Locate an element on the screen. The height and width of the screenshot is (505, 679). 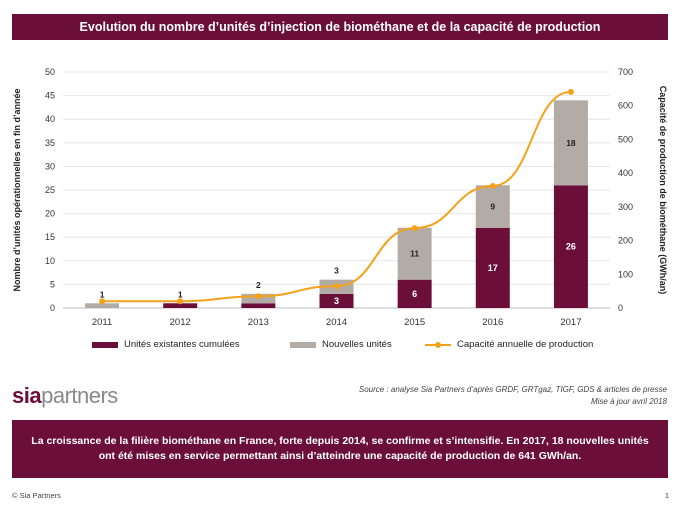
x-tick-label: 2013 is located at coordinates (258, 322).